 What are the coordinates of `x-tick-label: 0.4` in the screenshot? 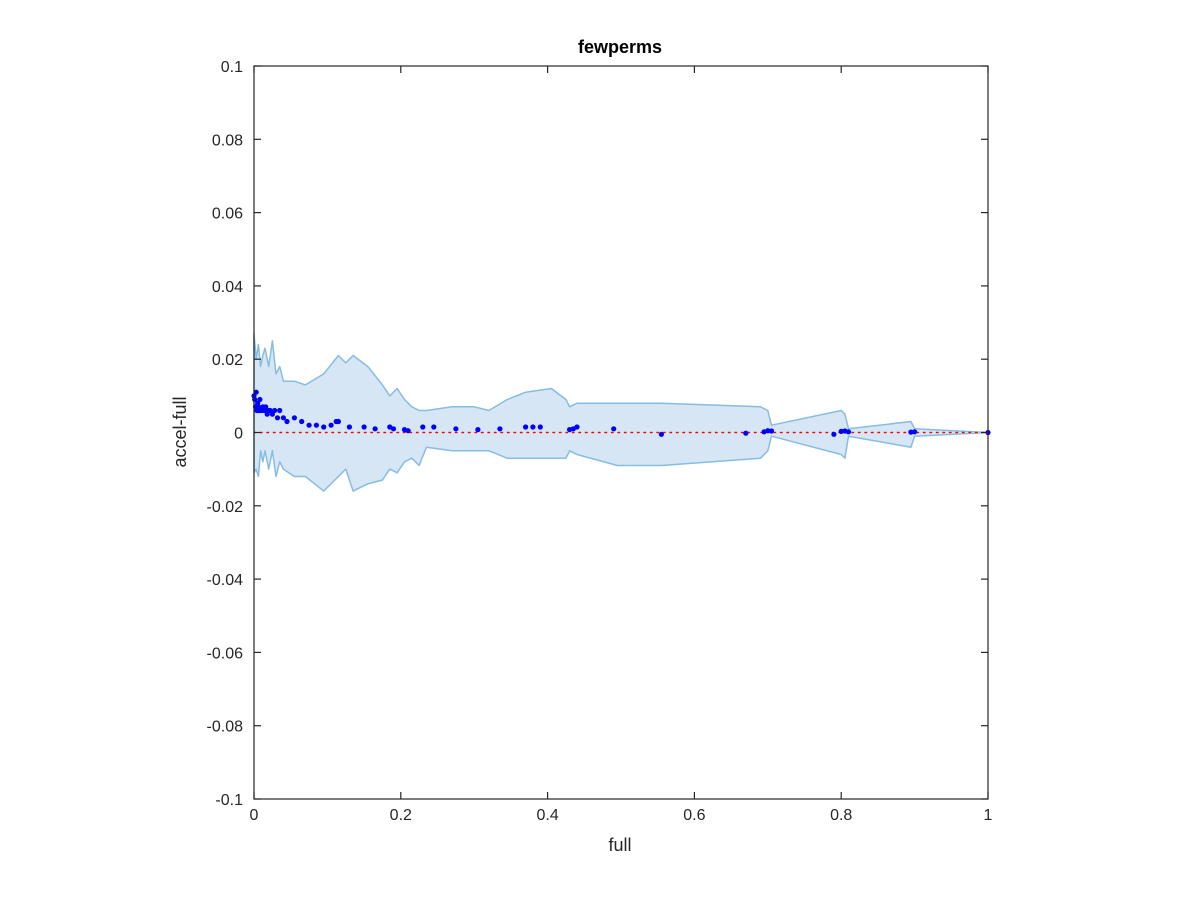 It's located at (547, 815).